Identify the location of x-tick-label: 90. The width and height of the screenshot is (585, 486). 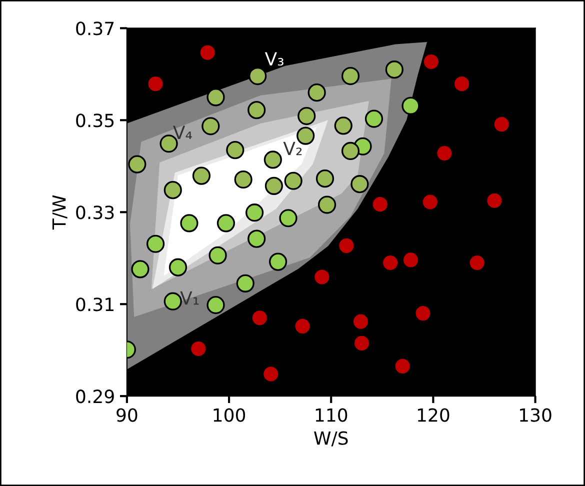
(127, 415).